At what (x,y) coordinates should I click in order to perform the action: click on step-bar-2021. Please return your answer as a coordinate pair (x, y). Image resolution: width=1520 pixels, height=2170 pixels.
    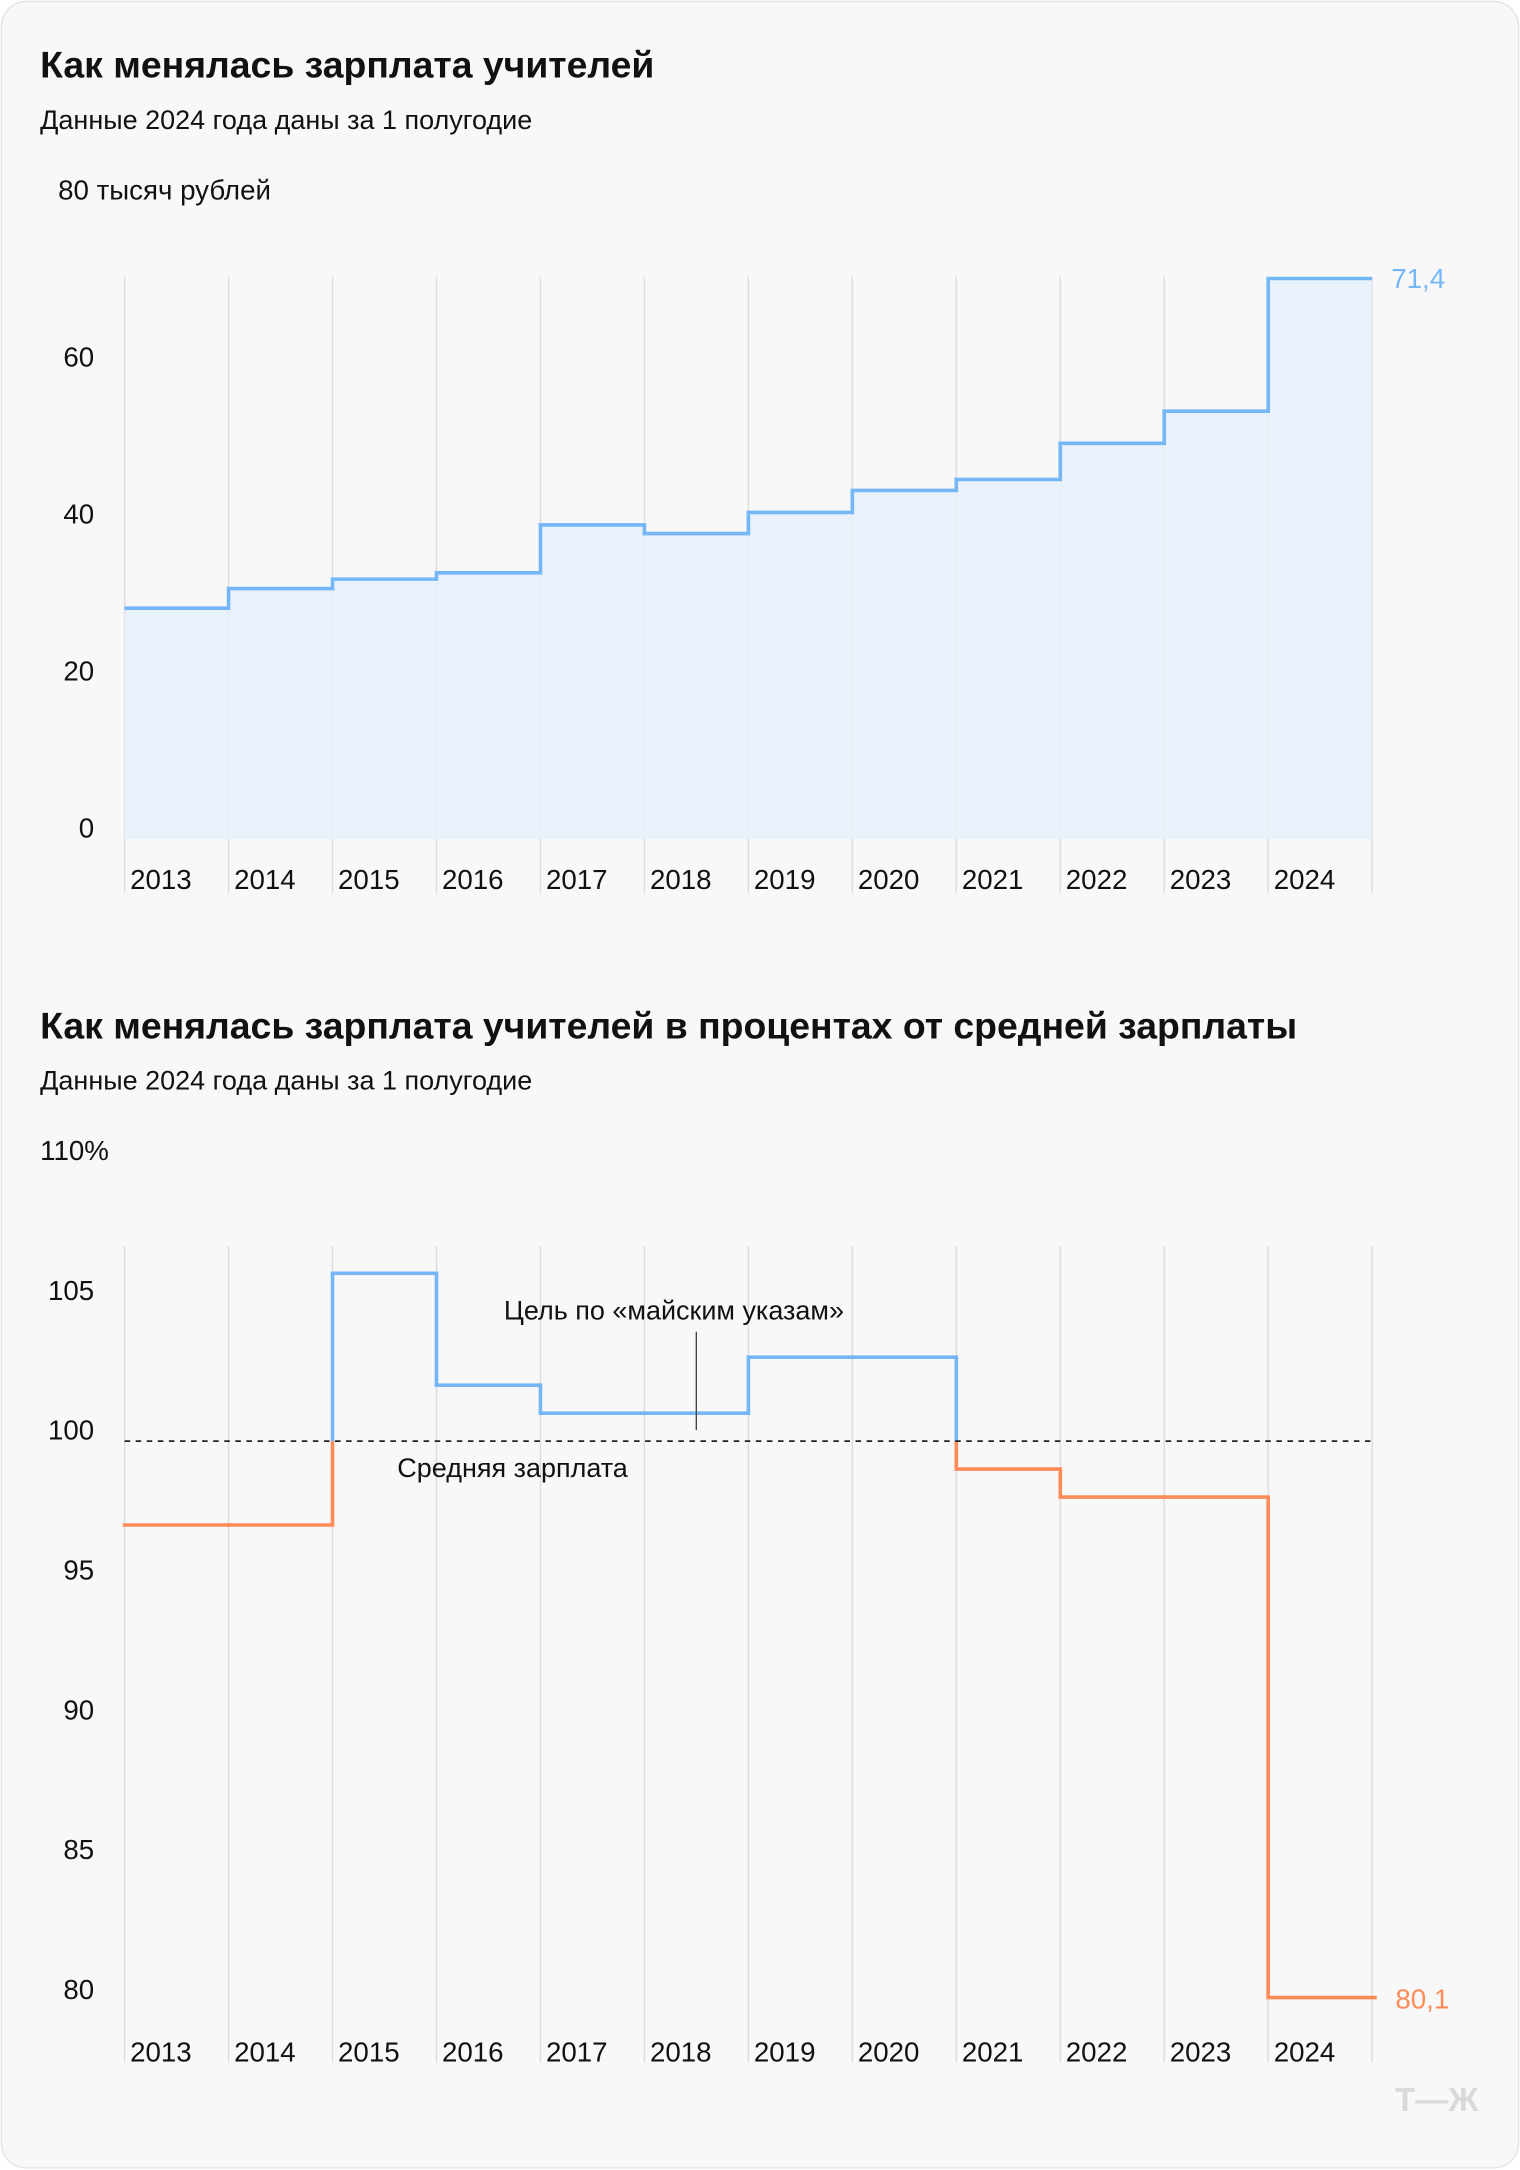
    Looking at the image, I should click on (1008, 658).